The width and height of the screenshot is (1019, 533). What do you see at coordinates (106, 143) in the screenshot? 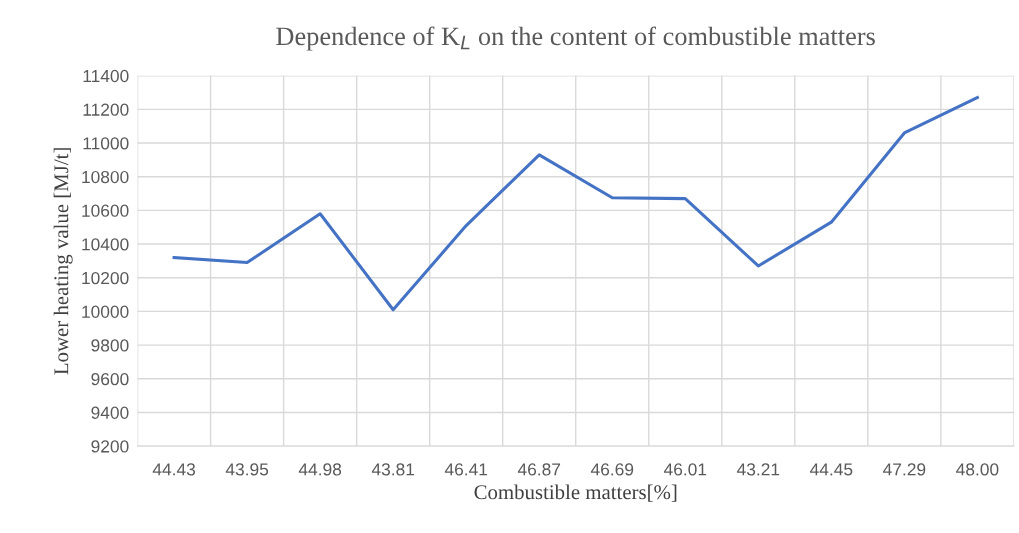
I see `y-tick-label: 11000` at bounding box center [106, 143].